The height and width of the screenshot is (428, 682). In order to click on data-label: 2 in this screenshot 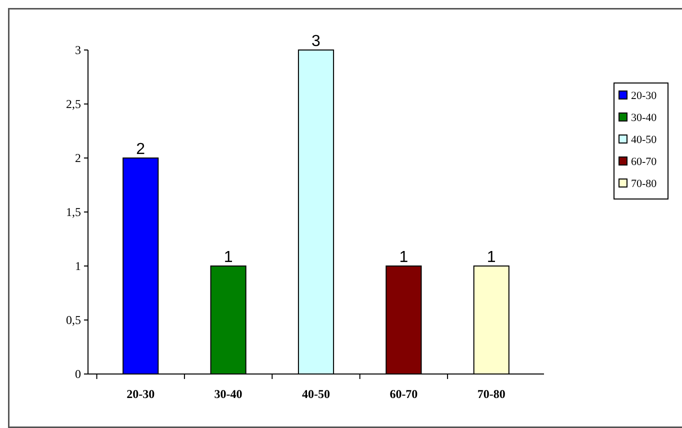, I will do `click(141, 149)`.